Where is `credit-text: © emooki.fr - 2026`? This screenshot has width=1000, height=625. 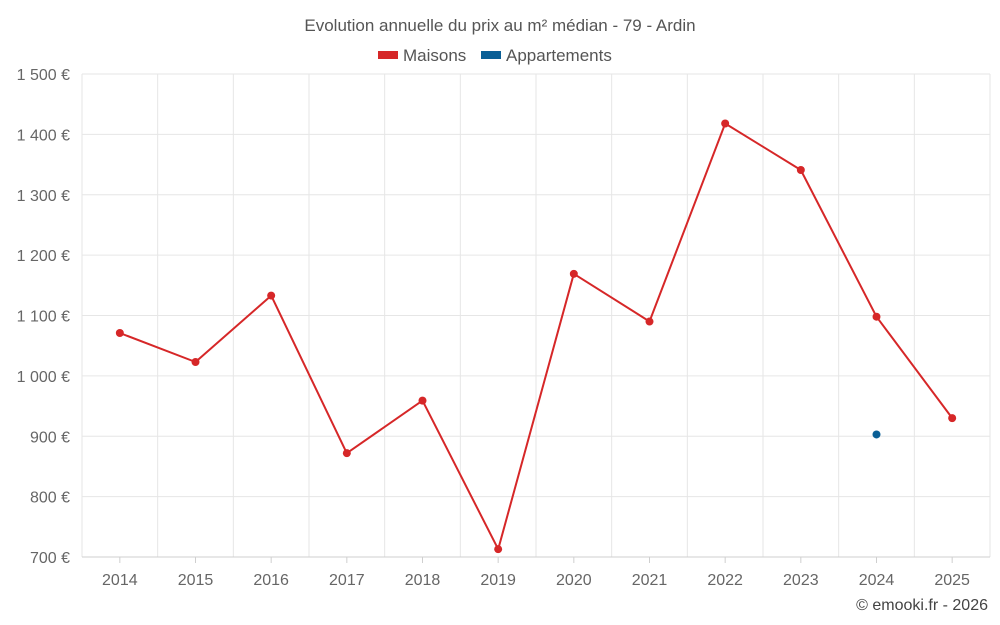
credit-text: © emooki.fr - 2026 is located at coordinates (922, 605).